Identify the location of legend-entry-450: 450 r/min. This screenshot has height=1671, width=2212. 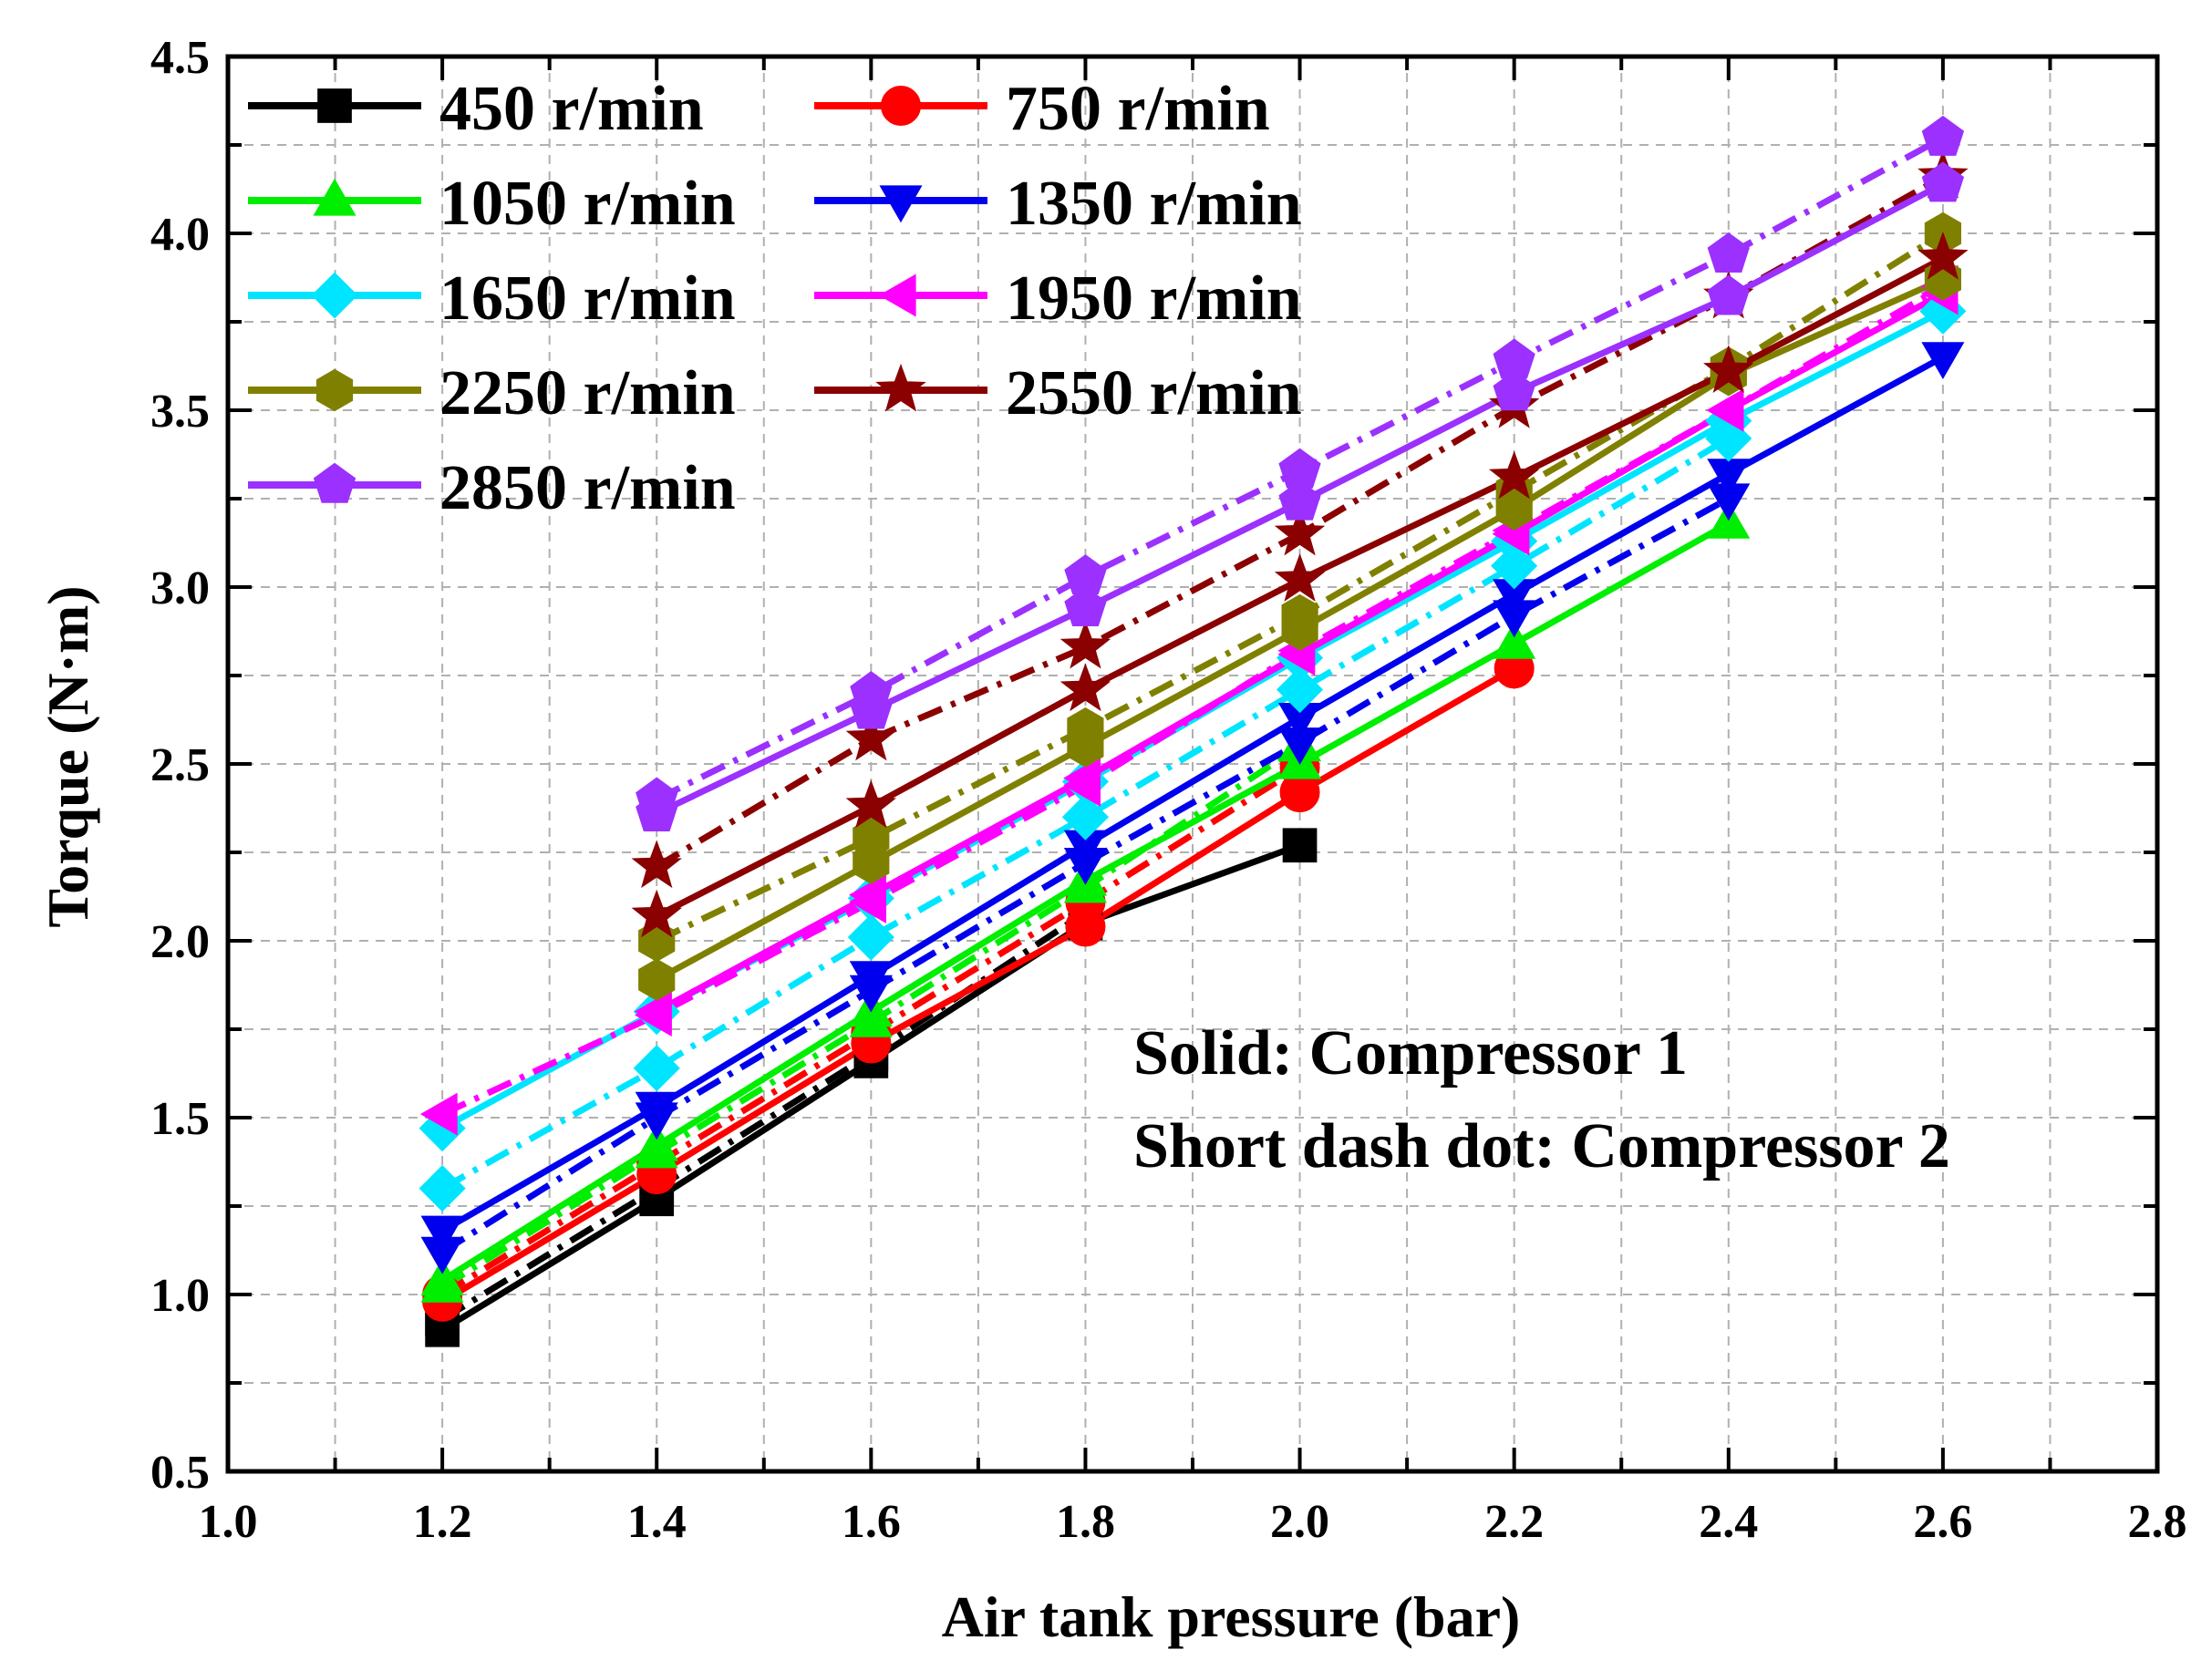
(476, 109).